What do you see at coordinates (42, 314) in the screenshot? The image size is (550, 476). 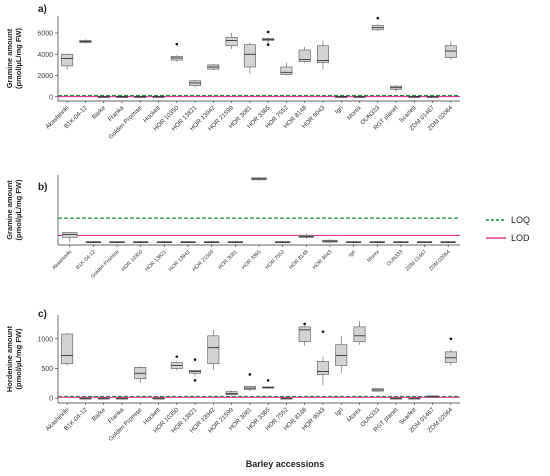 I see `panel-label: c)` at bounding box center [42, 314].